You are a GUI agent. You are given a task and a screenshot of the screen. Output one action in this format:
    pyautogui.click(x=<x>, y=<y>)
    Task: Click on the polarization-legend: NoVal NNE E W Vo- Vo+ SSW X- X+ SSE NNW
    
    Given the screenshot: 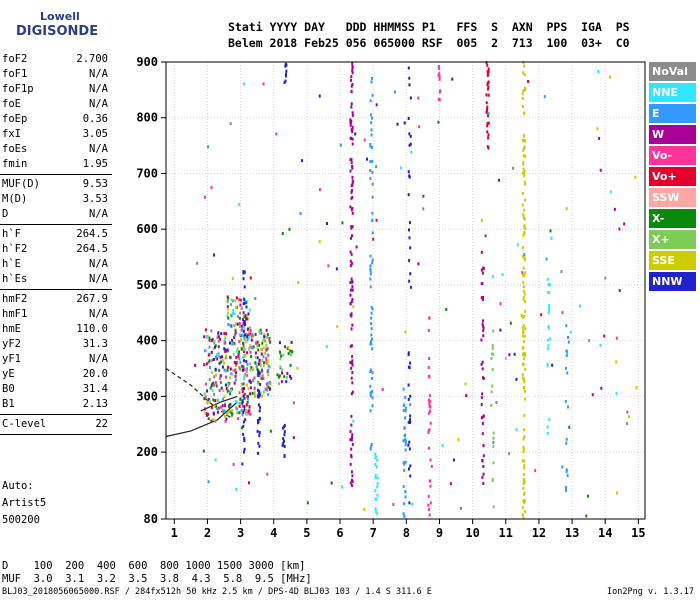 What is the action you would take?
    pyautogui.click(x=672, y=177)
    